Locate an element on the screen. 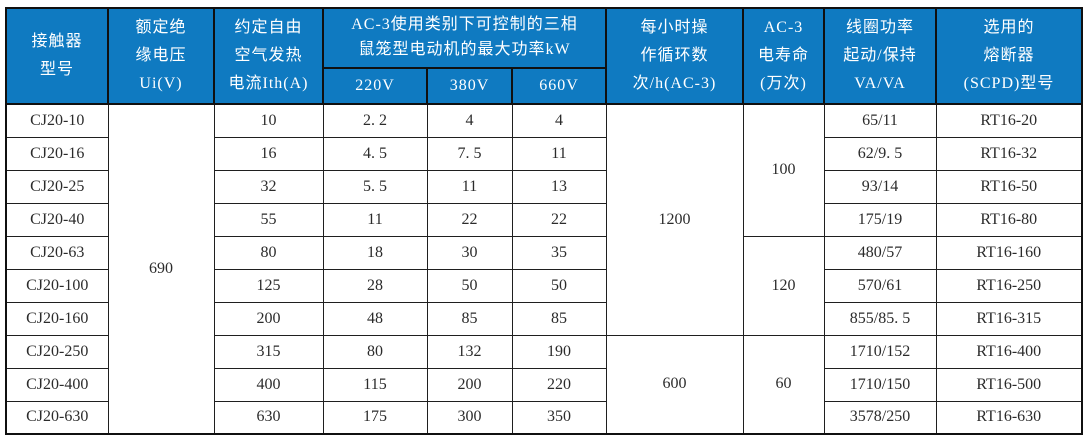  cell-model: CJ20-250 is located at coordinates (57, 351).